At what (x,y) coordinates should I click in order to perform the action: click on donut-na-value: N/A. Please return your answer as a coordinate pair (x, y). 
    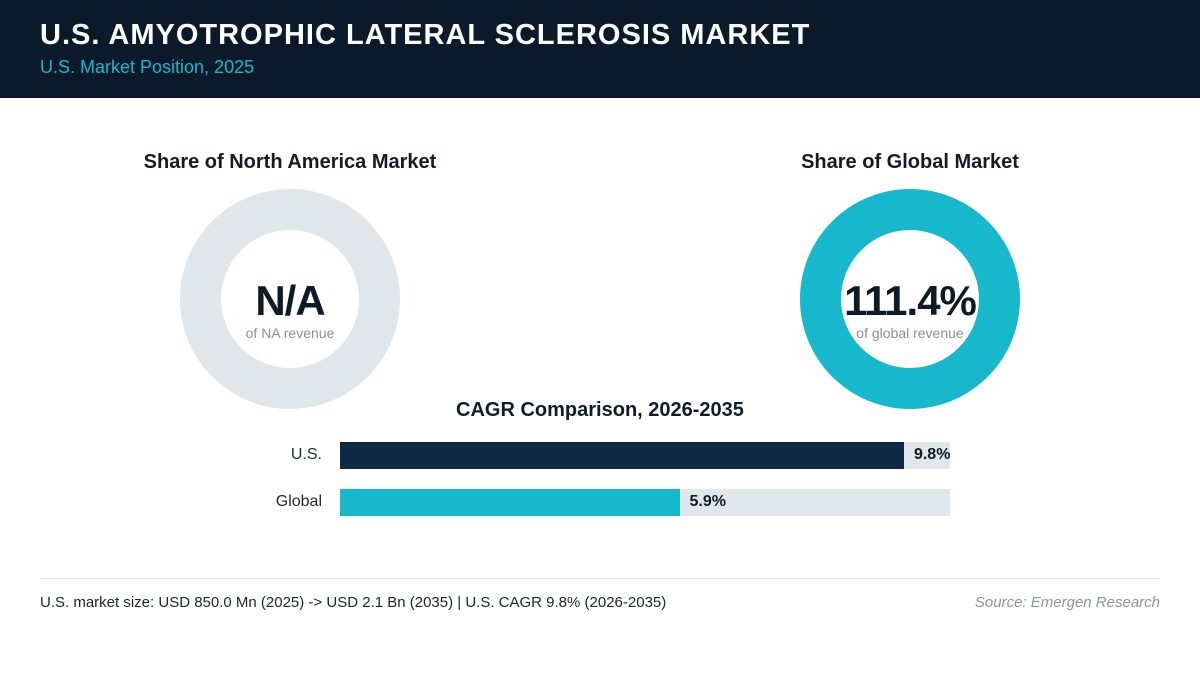
    Looking at the image, I should click on (290, 300).